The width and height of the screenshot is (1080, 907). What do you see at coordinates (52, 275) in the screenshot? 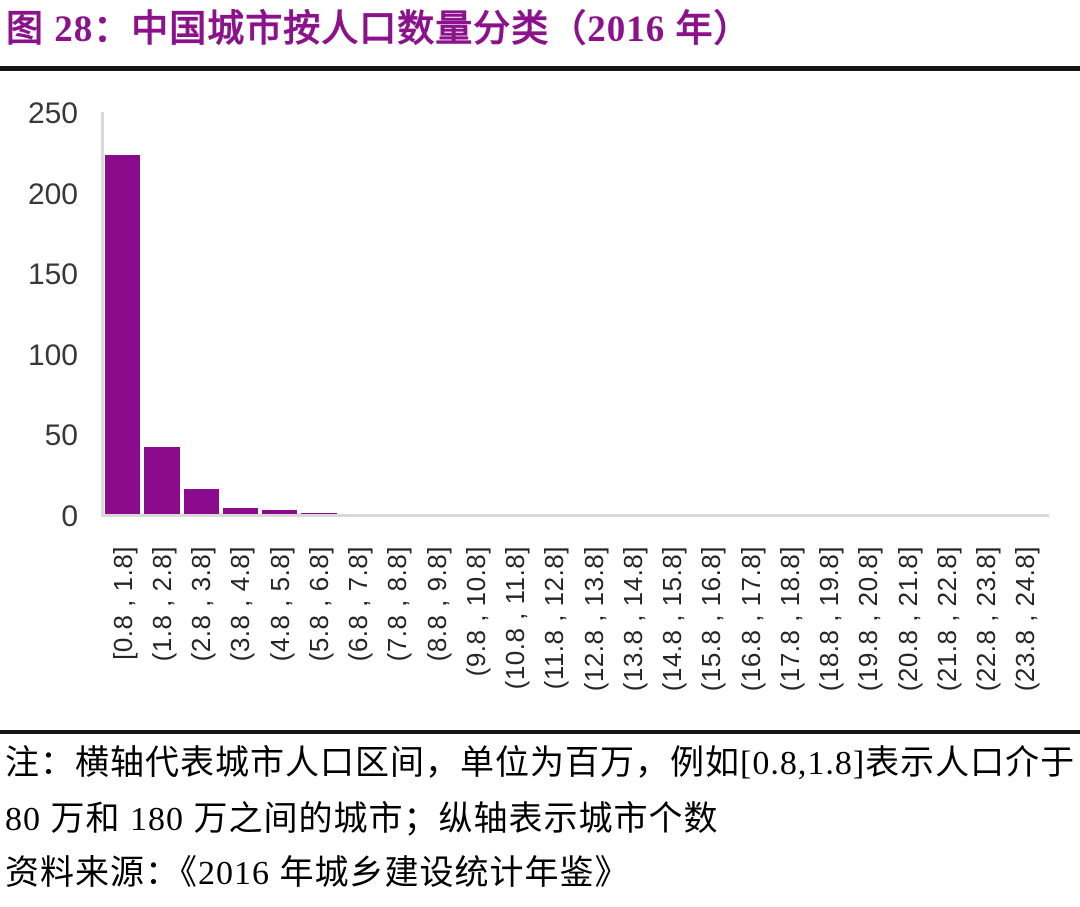
I see `y-axis-tick-label: 150` at bounding box center [52, 275].